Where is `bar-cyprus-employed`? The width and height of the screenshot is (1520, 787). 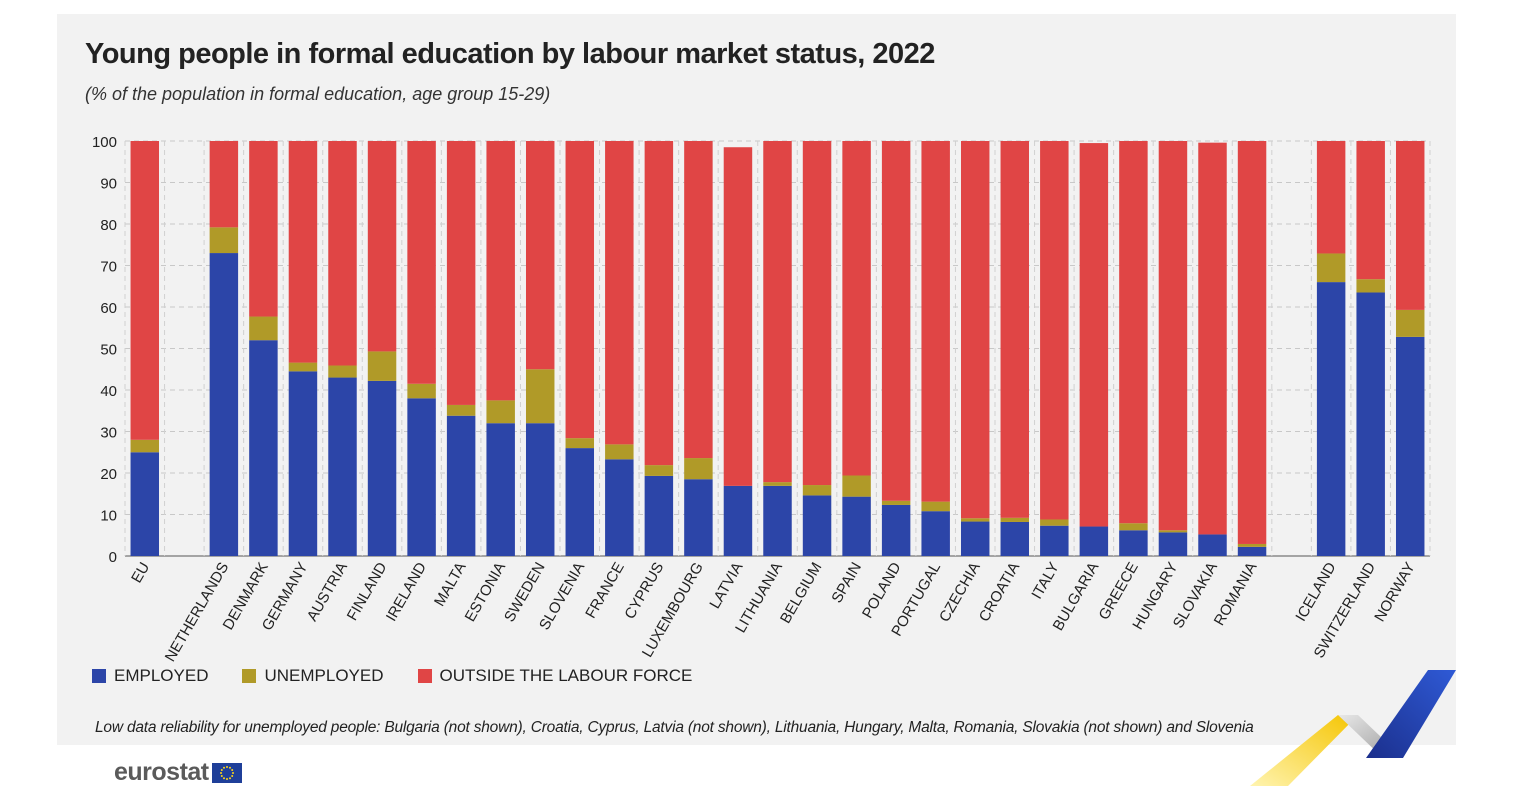 bar-cyprus-employed is located at coordinates (659, 515).